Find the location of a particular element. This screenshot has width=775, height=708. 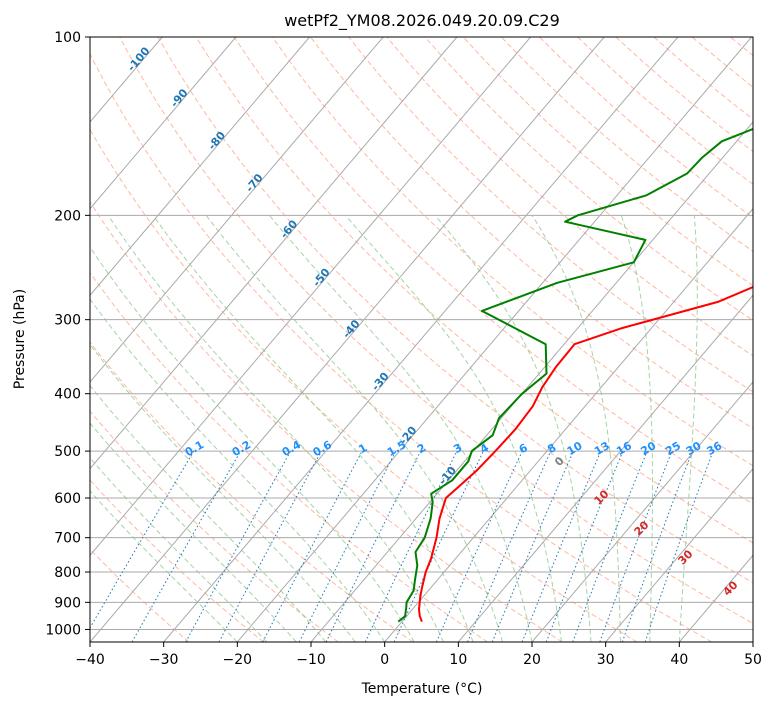

x-tick-label: 0 is located at coordinates (384, 660).